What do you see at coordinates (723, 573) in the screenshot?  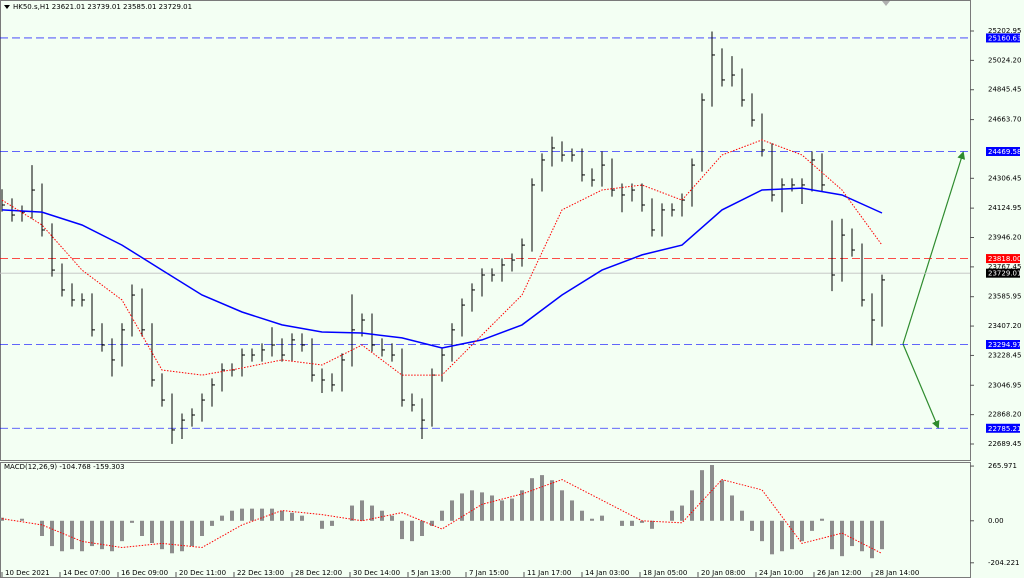 I see `x-tick-label: 20 Jan 08:00` at bounding box center [723, 573].